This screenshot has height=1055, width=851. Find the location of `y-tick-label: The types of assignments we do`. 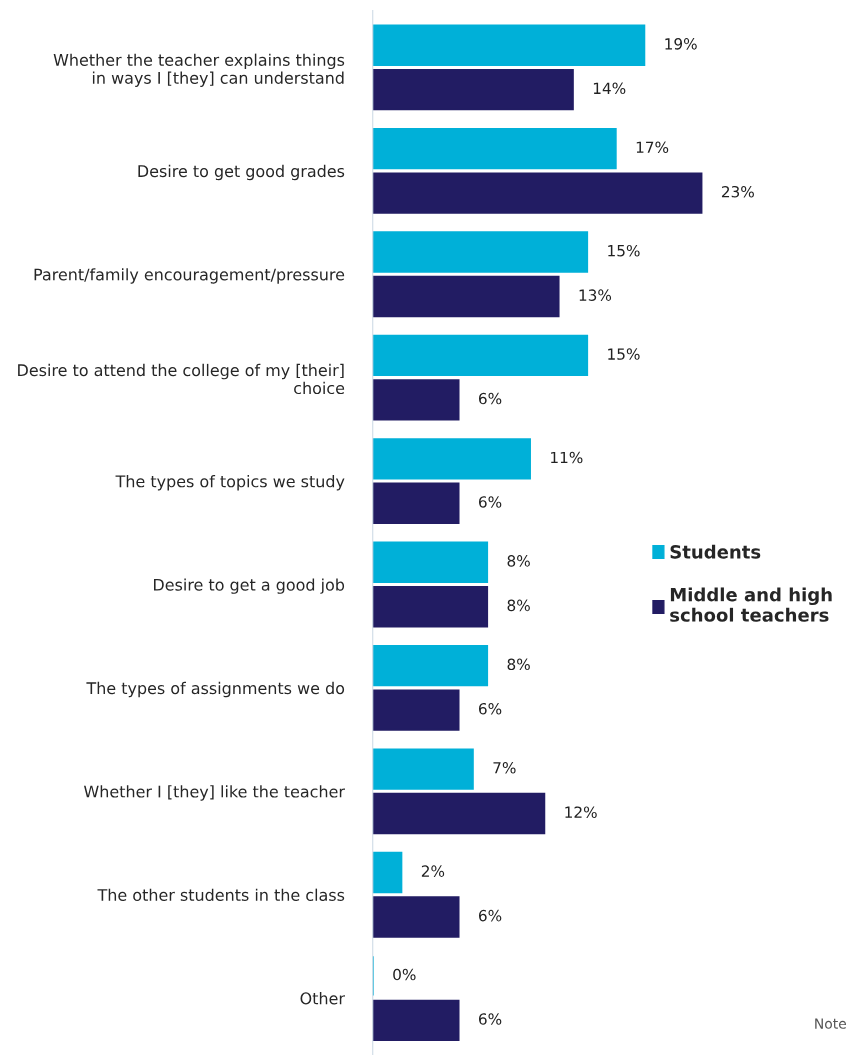

y-tick-label: The types of assignments we do is located at coordinates (215, 689).